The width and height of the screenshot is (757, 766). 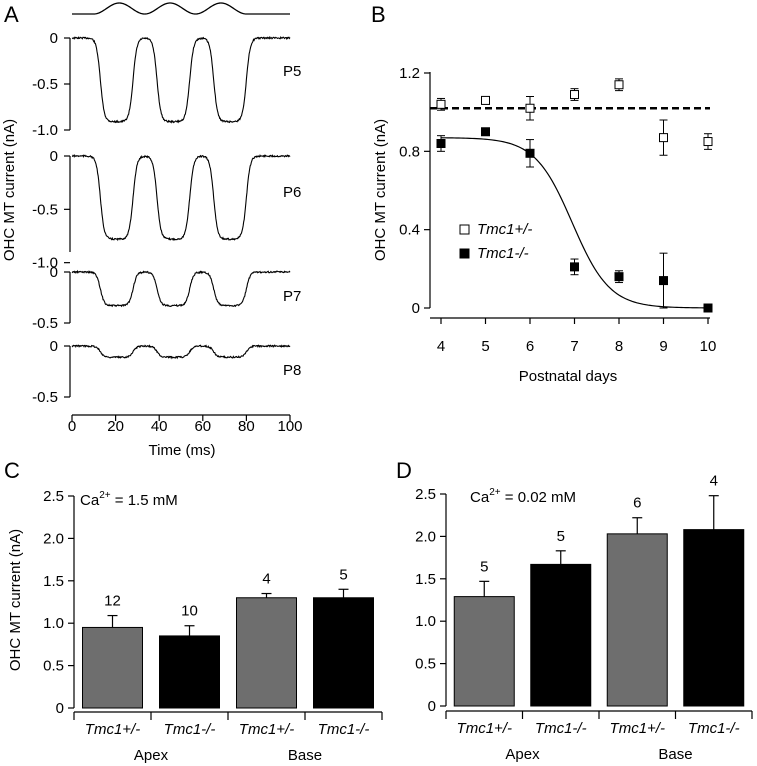 I want to click on x-tick-label: 20, so click(x=115, y=426).